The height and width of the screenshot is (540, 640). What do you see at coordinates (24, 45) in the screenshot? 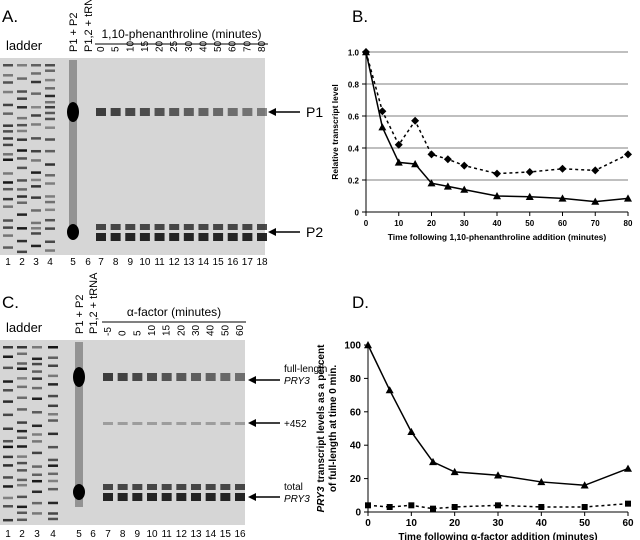
I see `ladder-label: ladder` at bounding box center [24, 45].